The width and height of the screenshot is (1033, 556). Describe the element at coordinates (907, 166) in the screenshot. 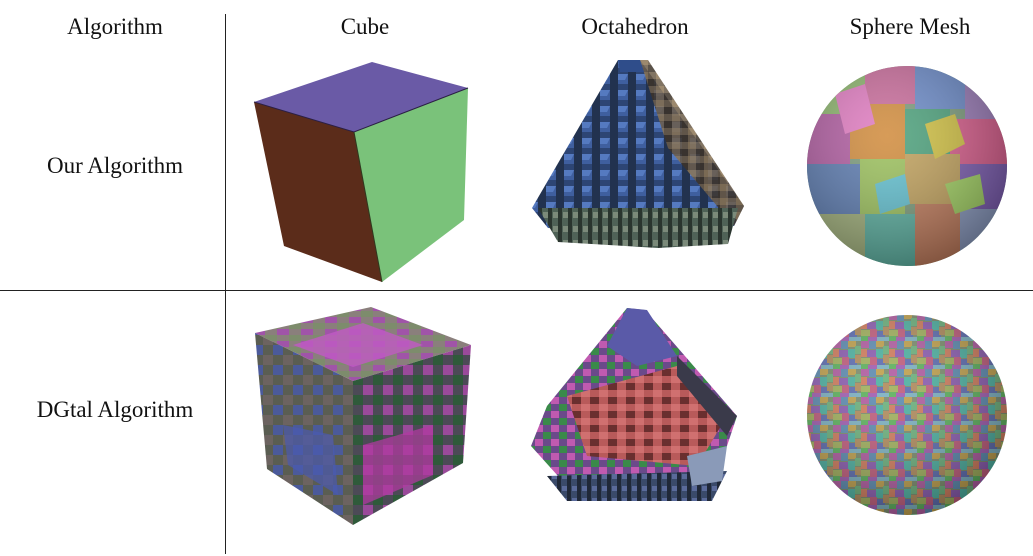

I see `our-sphere-mesh-render` at that location.